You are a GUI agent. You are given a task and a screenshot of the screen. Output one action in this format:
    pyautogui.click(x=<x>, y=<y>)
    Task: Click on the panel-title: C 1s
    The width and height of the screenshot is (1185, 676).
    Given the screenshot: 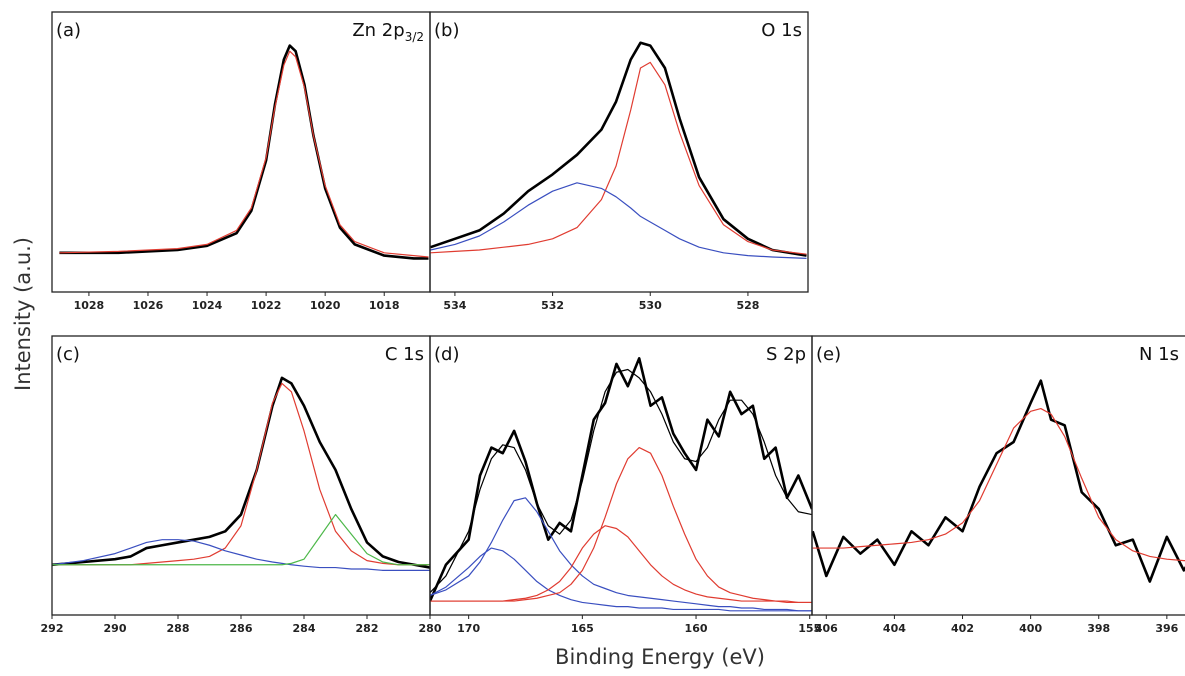 What is the action you would take?
    pyautogui.click(x=404, y=354)
    